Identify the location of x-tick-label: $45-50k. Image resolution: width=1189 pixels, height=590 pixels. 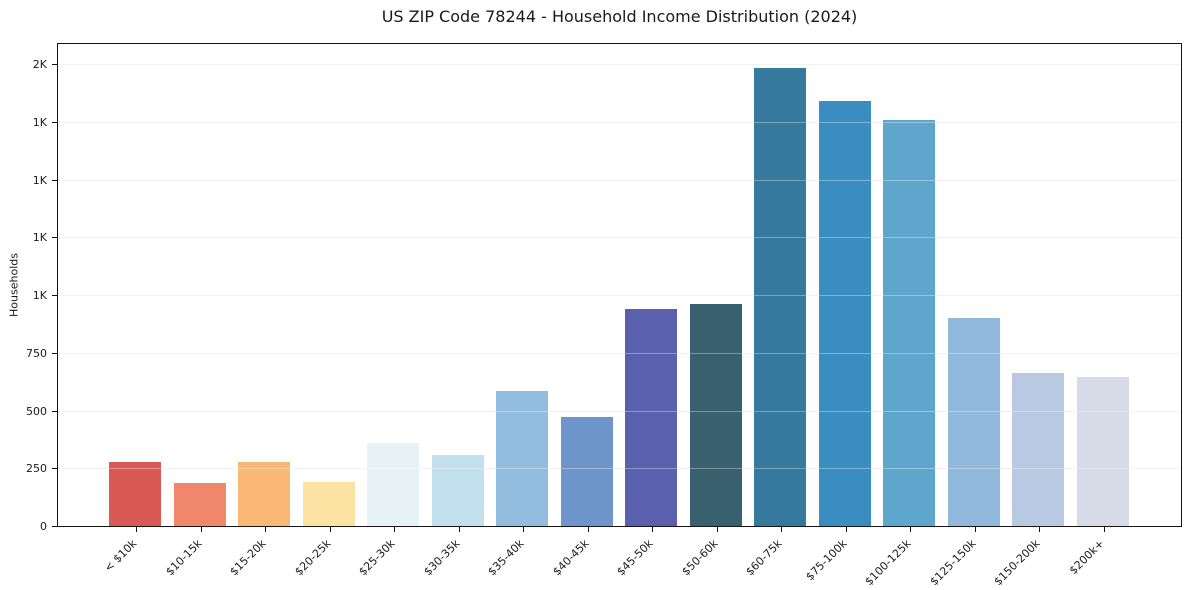
(634, 558).